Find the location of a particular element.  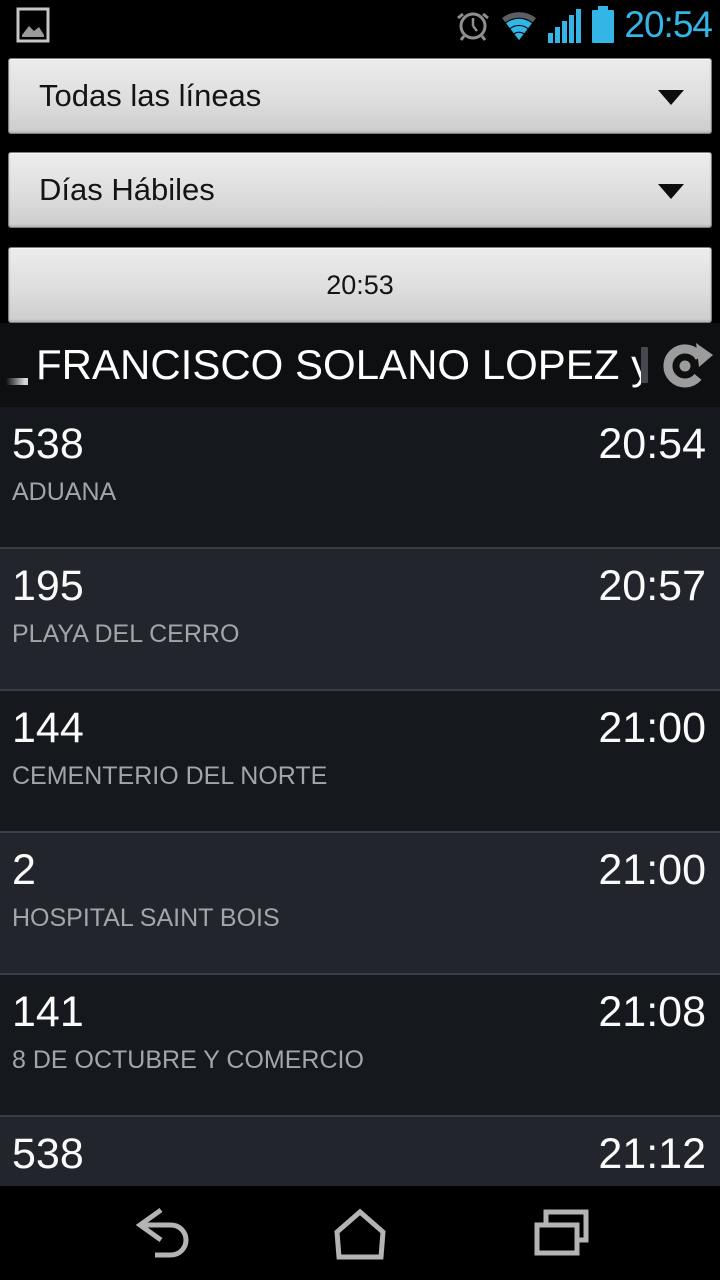

day-filter-value: Días Hábiles is located at coordinates (127, 189).